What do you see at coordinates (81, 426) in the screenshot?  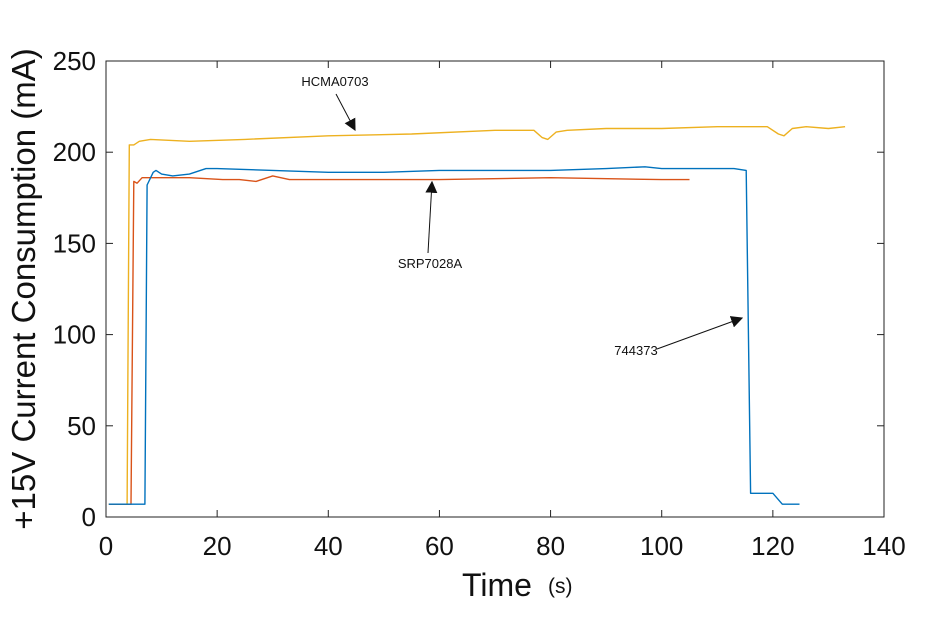 I see `y-tick-label: 50` at bounding box center [81, 426].